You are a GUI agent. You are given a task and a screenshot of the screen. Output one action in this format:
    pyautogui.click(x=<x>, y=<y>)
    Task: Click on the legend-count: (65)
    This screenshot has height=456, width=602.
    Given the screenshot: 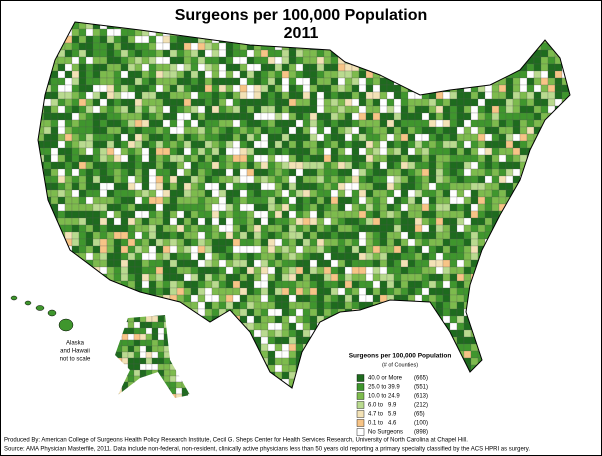 What is the action you would take?
    pyautogui.click(x=419, y=415)
    